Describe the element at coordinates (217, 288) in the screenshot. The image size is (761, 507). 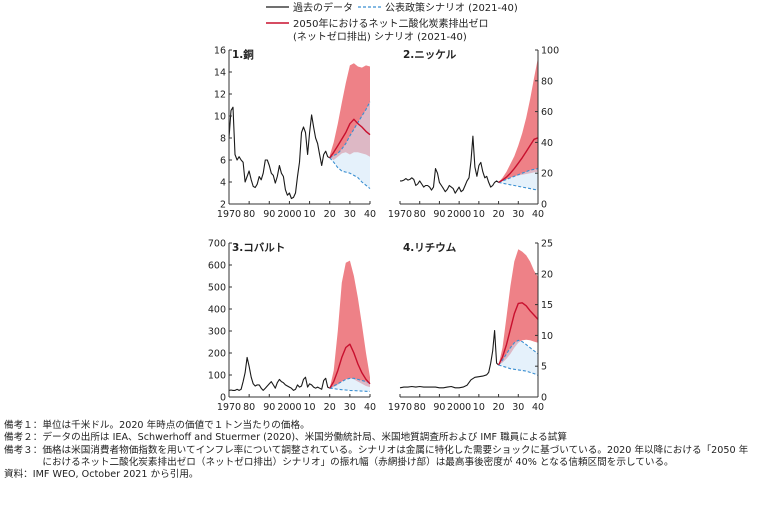
I see `y-tick-label: 500` at that location.